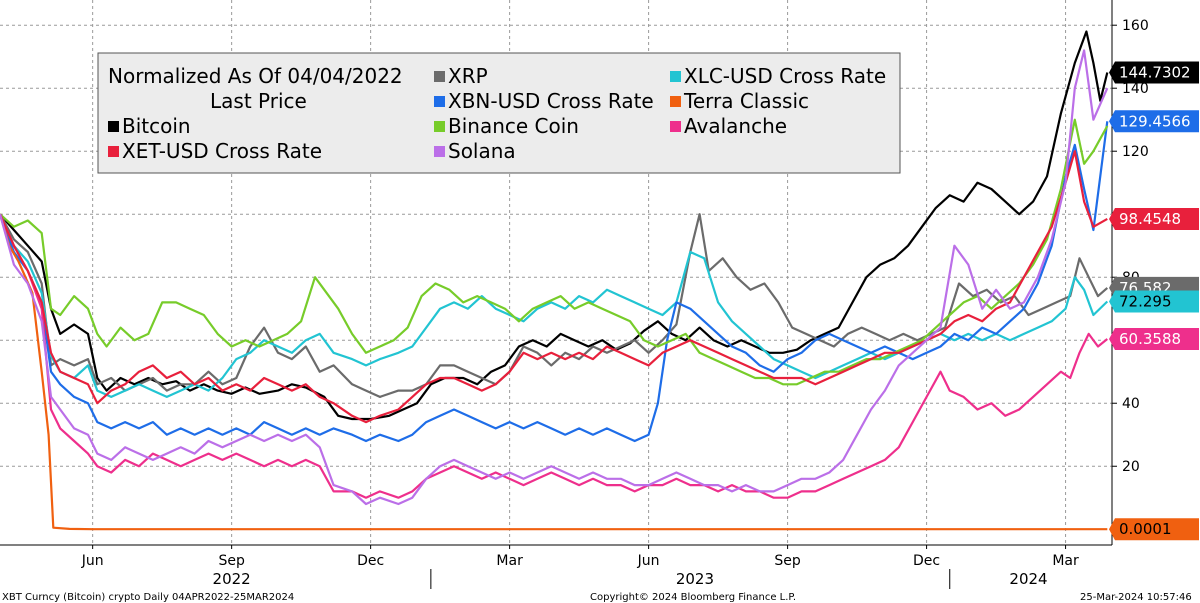 This screenshot has width=1200, height=603. I want to click on legend-label: XBN-USD Cross Rate, so click(551, 101).